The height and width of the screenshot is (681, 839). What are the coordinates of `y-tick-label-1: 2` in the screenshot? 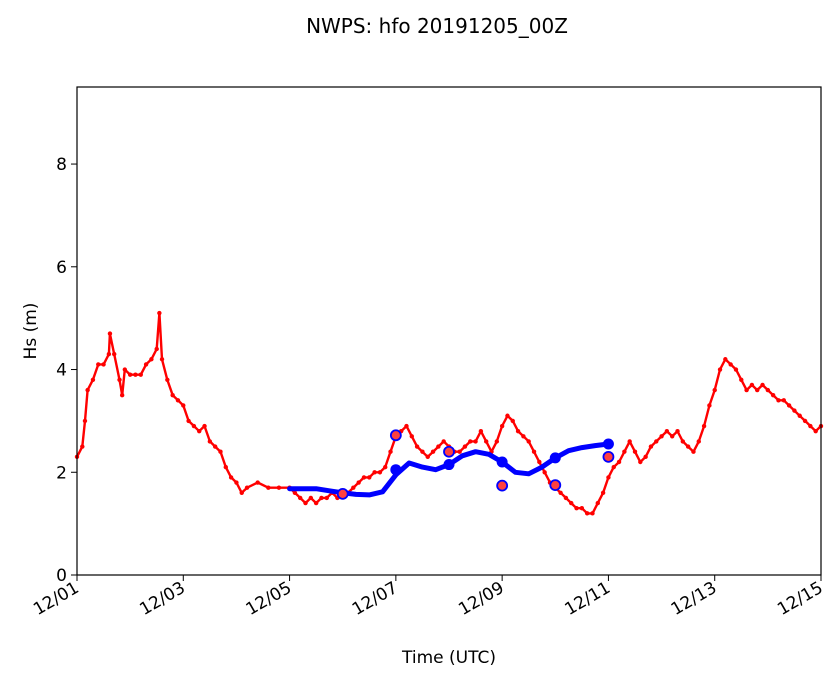 It's located at (61, 473).